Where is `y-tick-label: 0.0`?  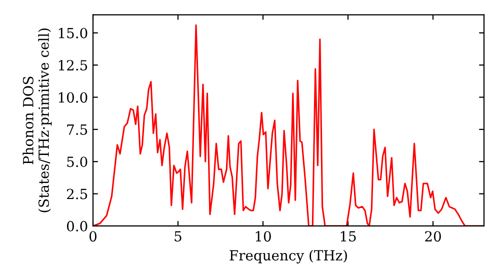 y-tick-label: 0.0 is located at coordinates (77, 226).